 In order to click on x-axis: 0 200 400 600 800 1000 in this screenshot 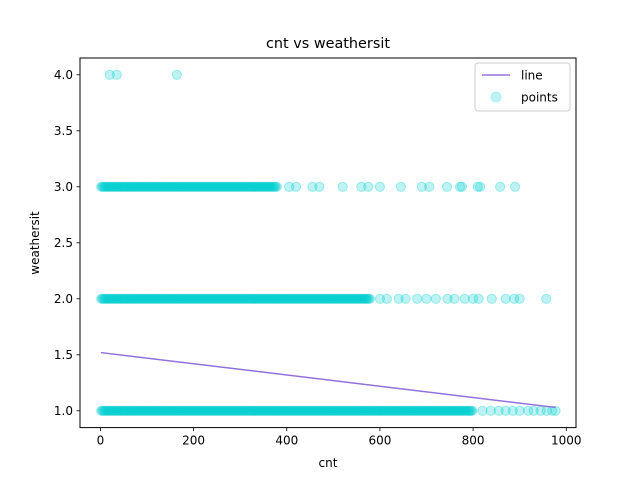, I will do `click(339, 437)`.